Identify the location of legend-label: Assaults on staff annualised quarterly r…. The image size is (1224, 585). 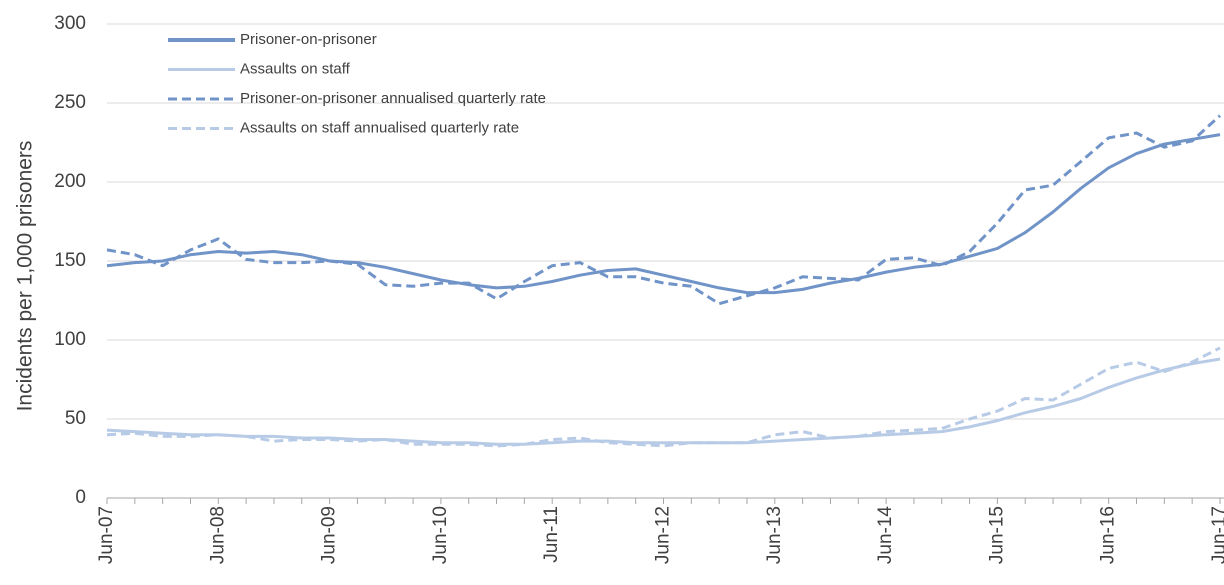
(379, 127).